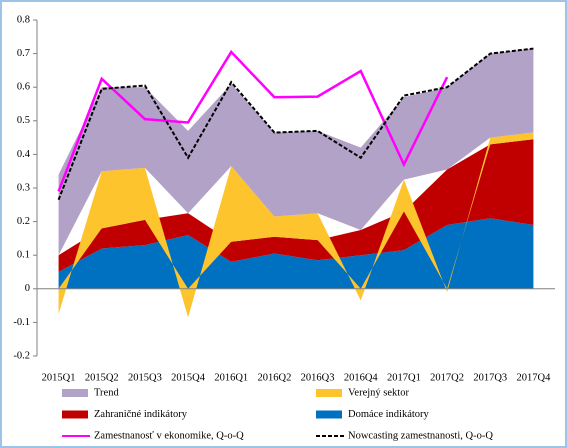 Image resolution: width=567 pixels, height=448 pixels. What do you see at coordinates (23, 255) in the screenshot?
I see `y-tick-label: 0.1` at bounding box center [23, 255].